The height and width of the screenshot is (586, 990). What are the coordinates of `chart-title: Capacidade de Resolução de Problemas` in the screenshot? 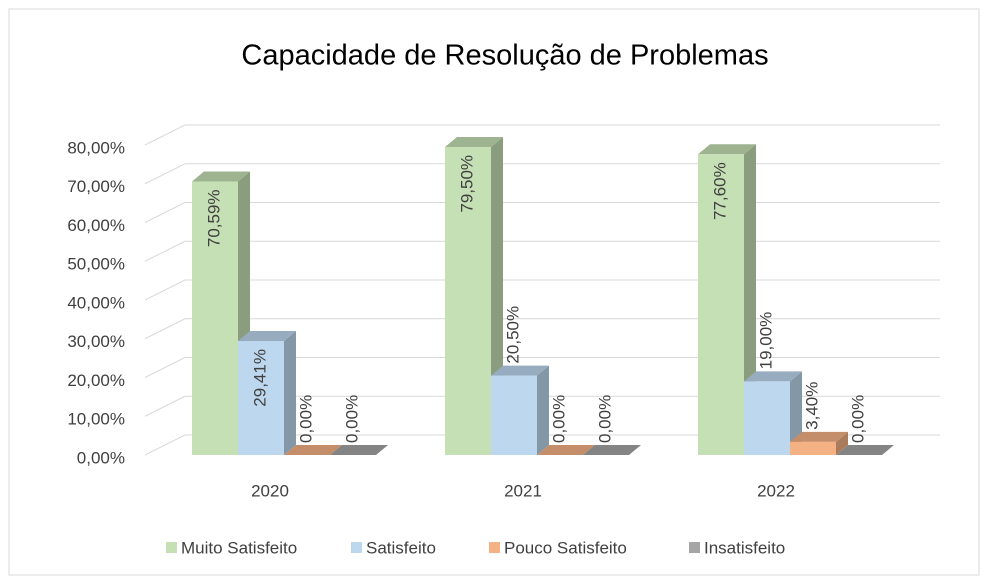 It's located at (504, 56).